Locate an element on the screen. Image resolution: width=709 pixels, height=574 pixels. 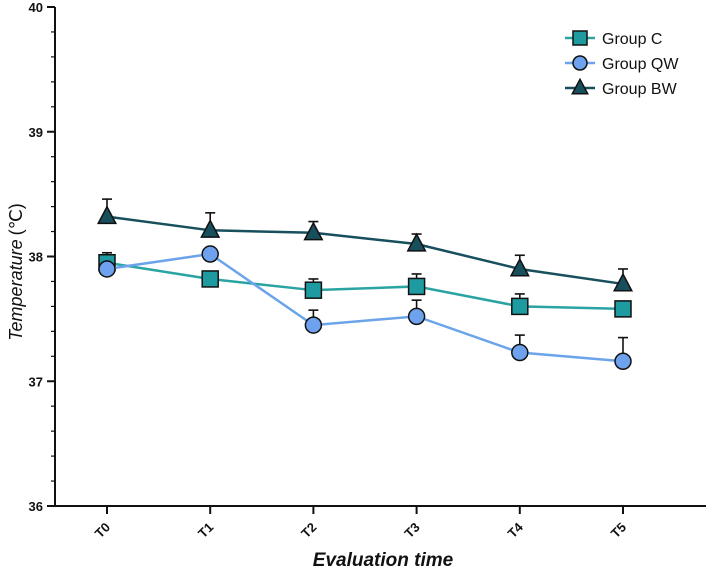
series-group-bw is located at coordinates (365, 245).